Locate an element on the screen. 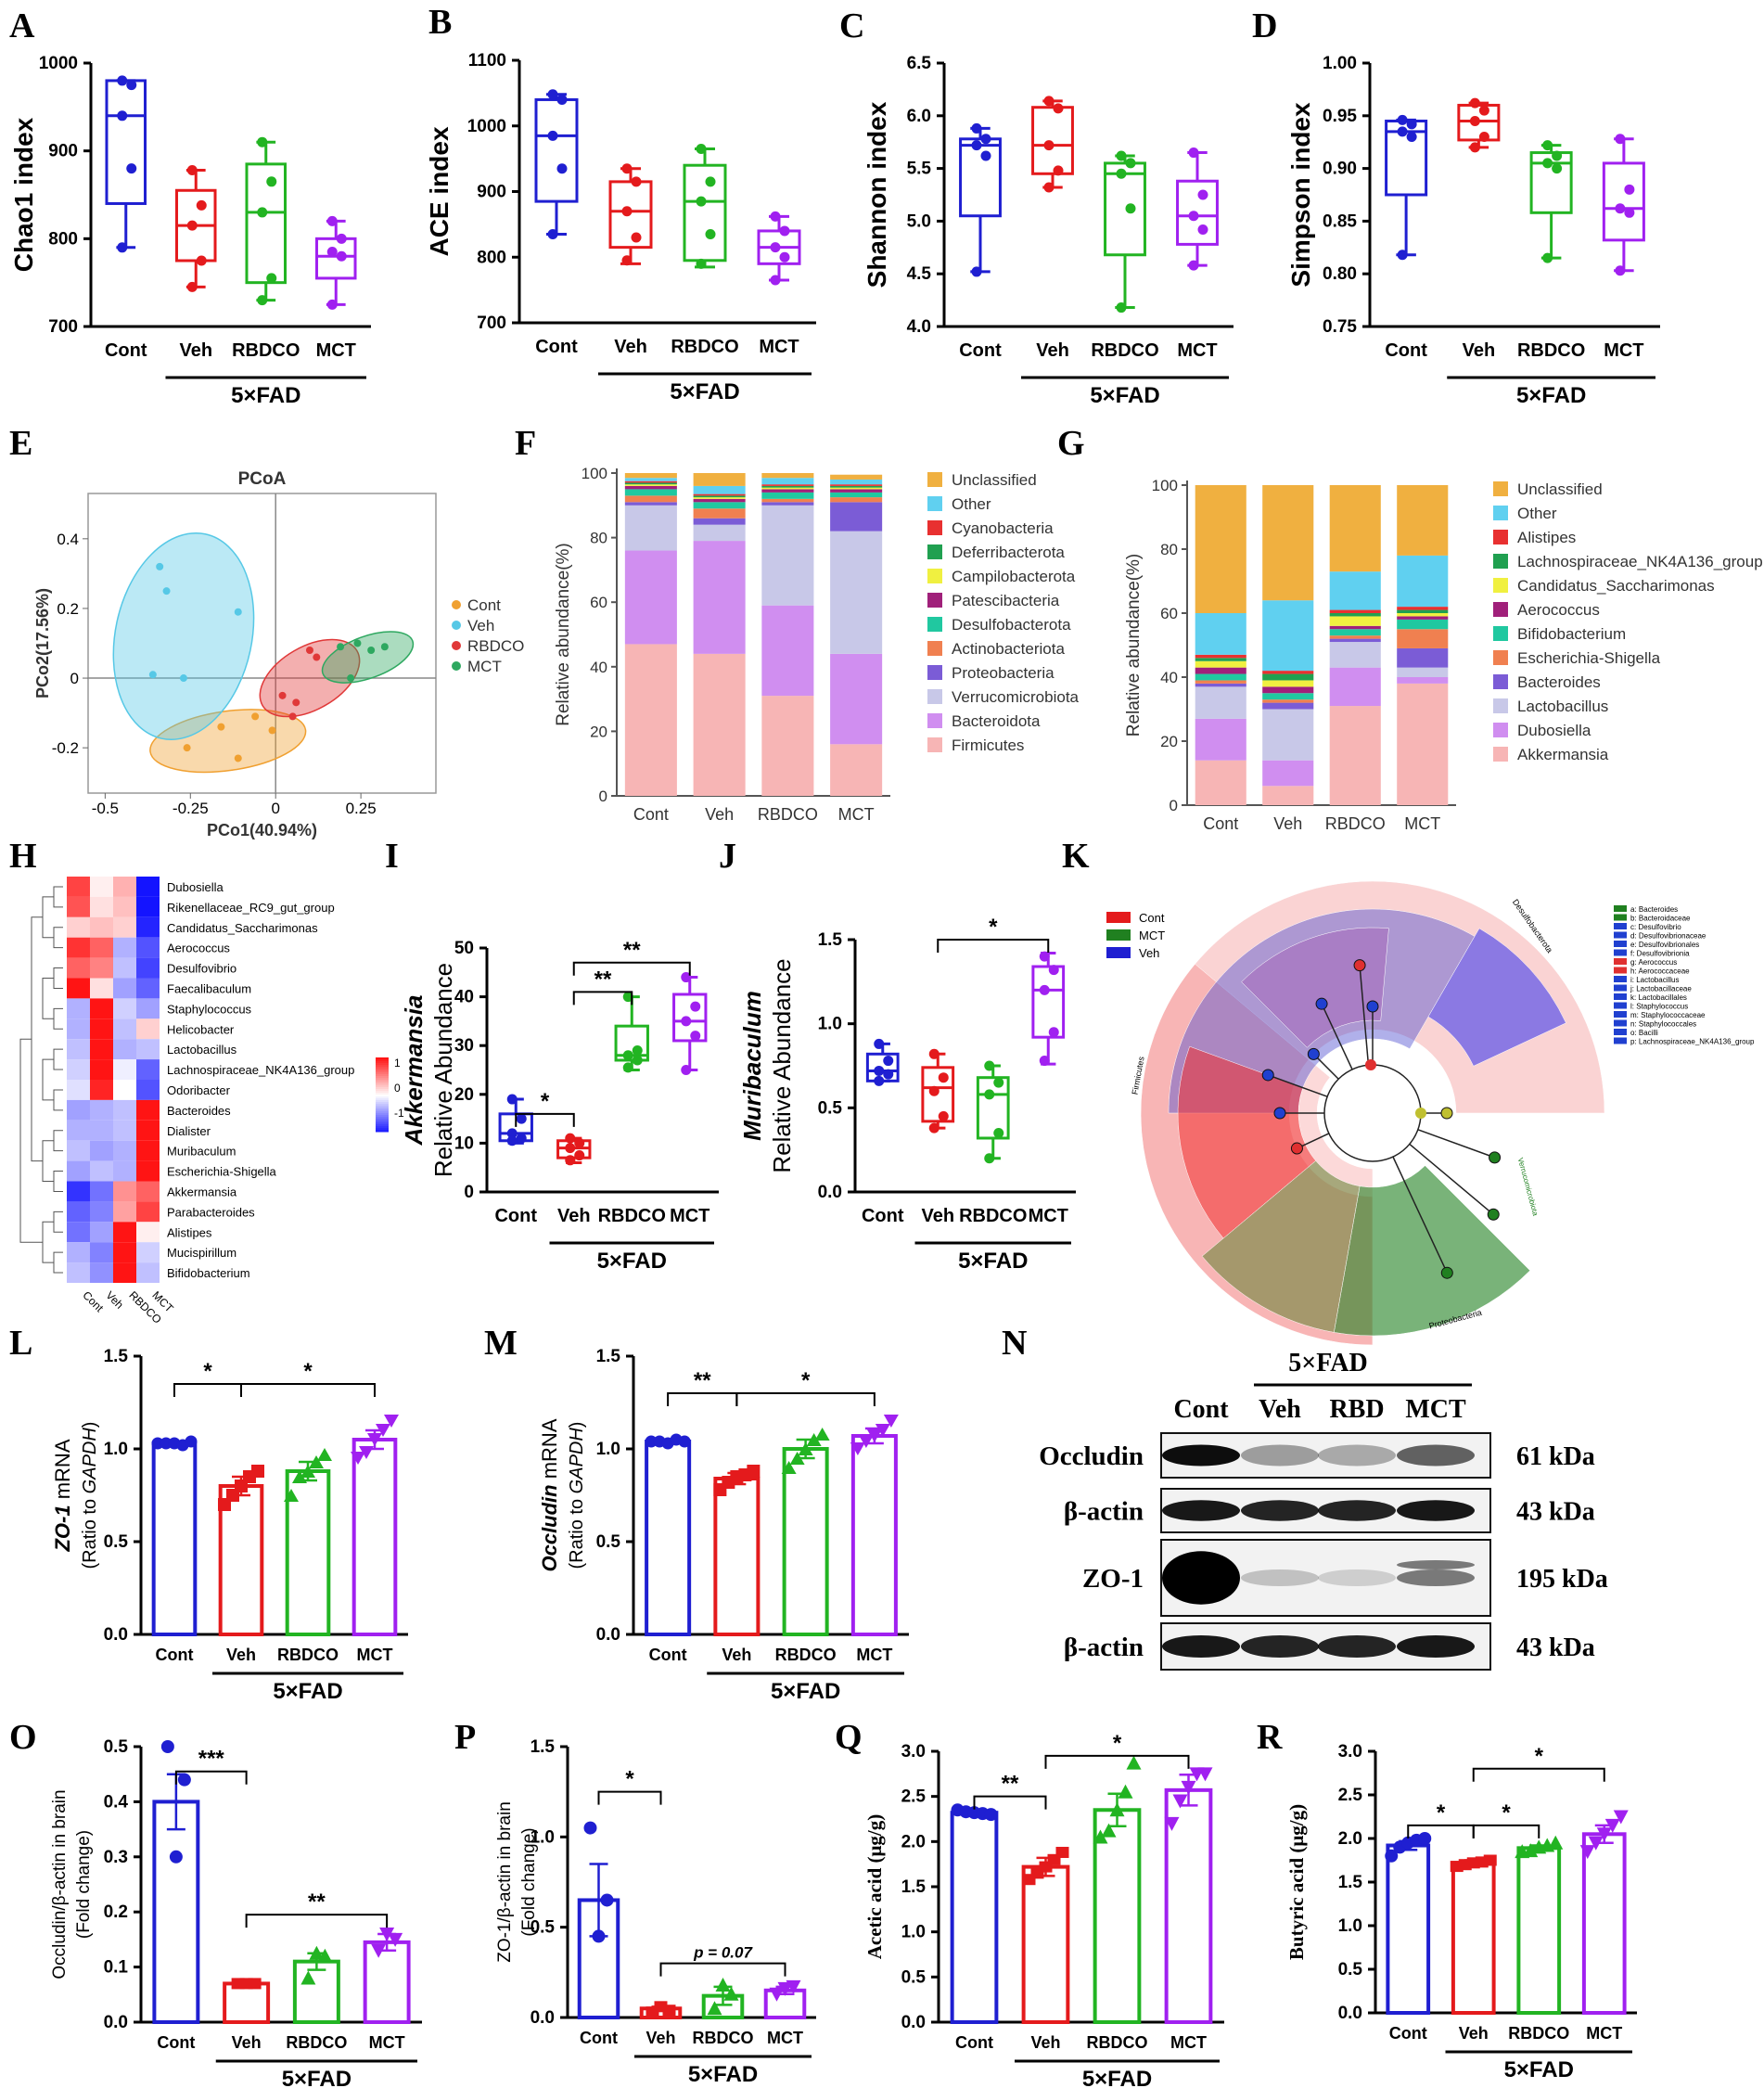 Image resolution: width=1764 pixels, height=2088 pixels. legend-swatch is located at coordinates (1500, 730).